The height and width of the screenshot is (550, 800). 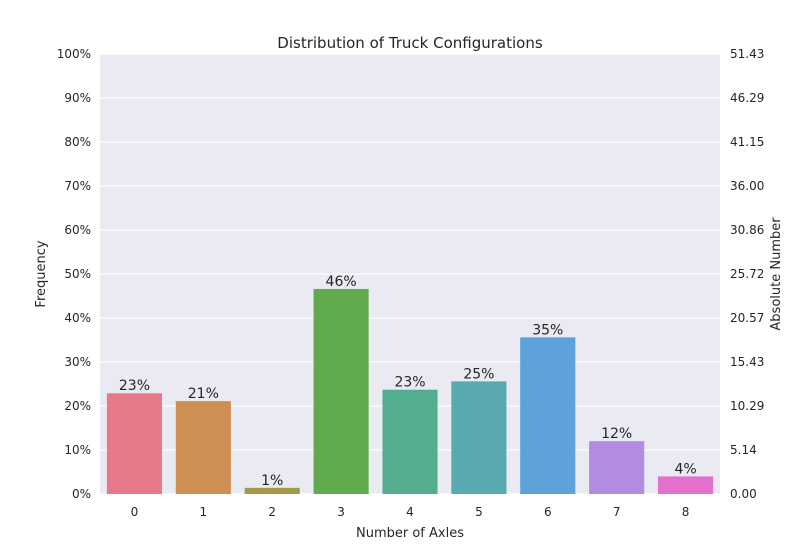 What do you see at coordinates (77, 318) in the screenshot?
I see `y-tick-label: 40%` at bounding box center [77, 318].